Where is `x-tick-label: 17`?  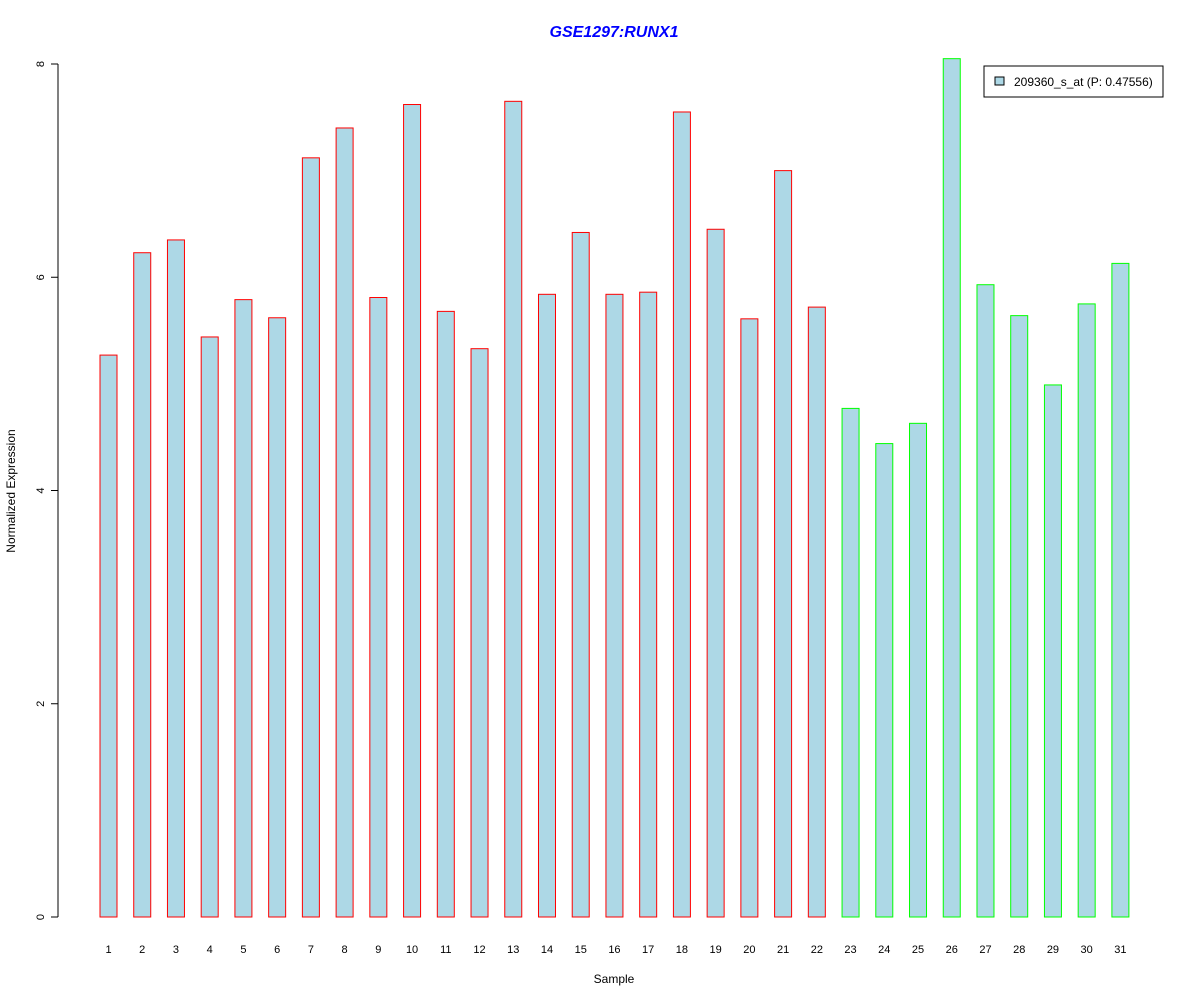
x-tick-label: 17 is located at coordinates (648, 950).